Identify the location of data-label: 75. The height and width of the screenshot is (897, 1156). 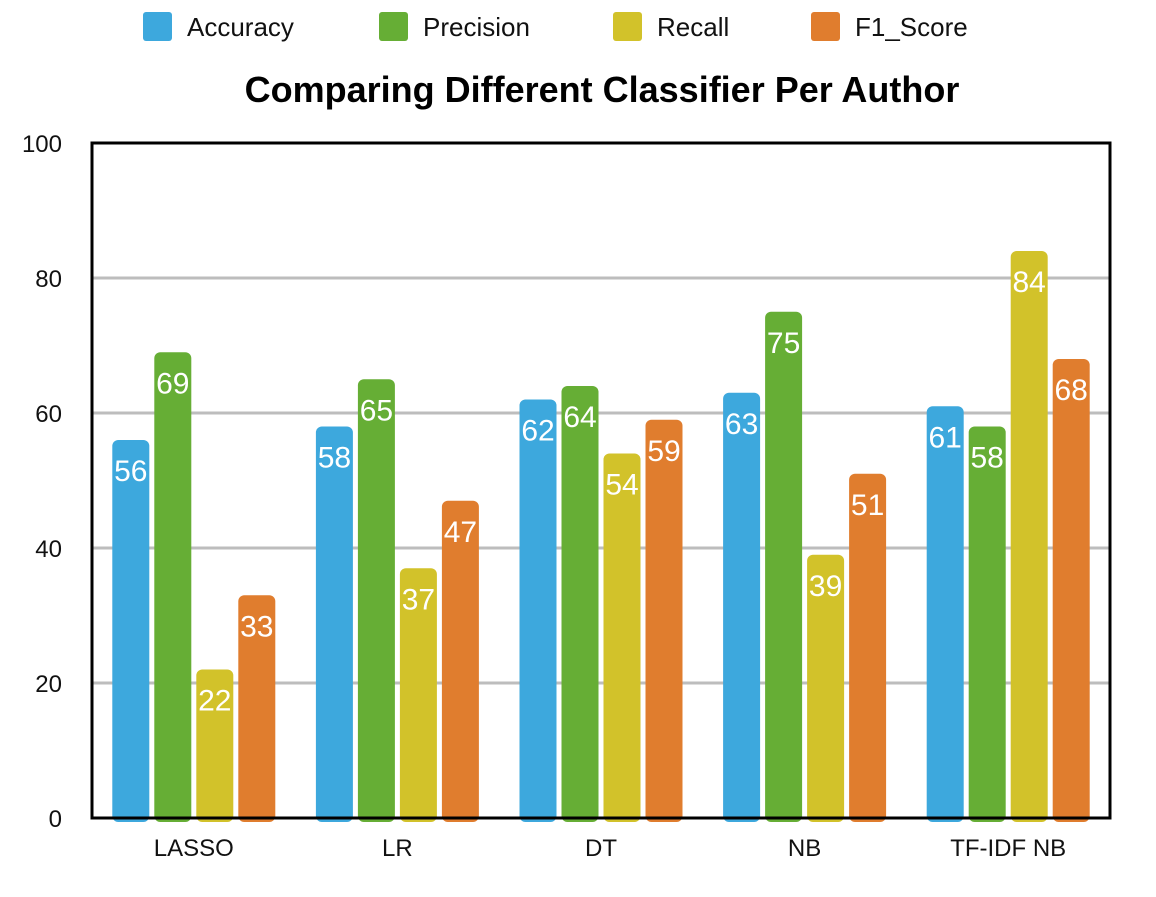
(783, 343).